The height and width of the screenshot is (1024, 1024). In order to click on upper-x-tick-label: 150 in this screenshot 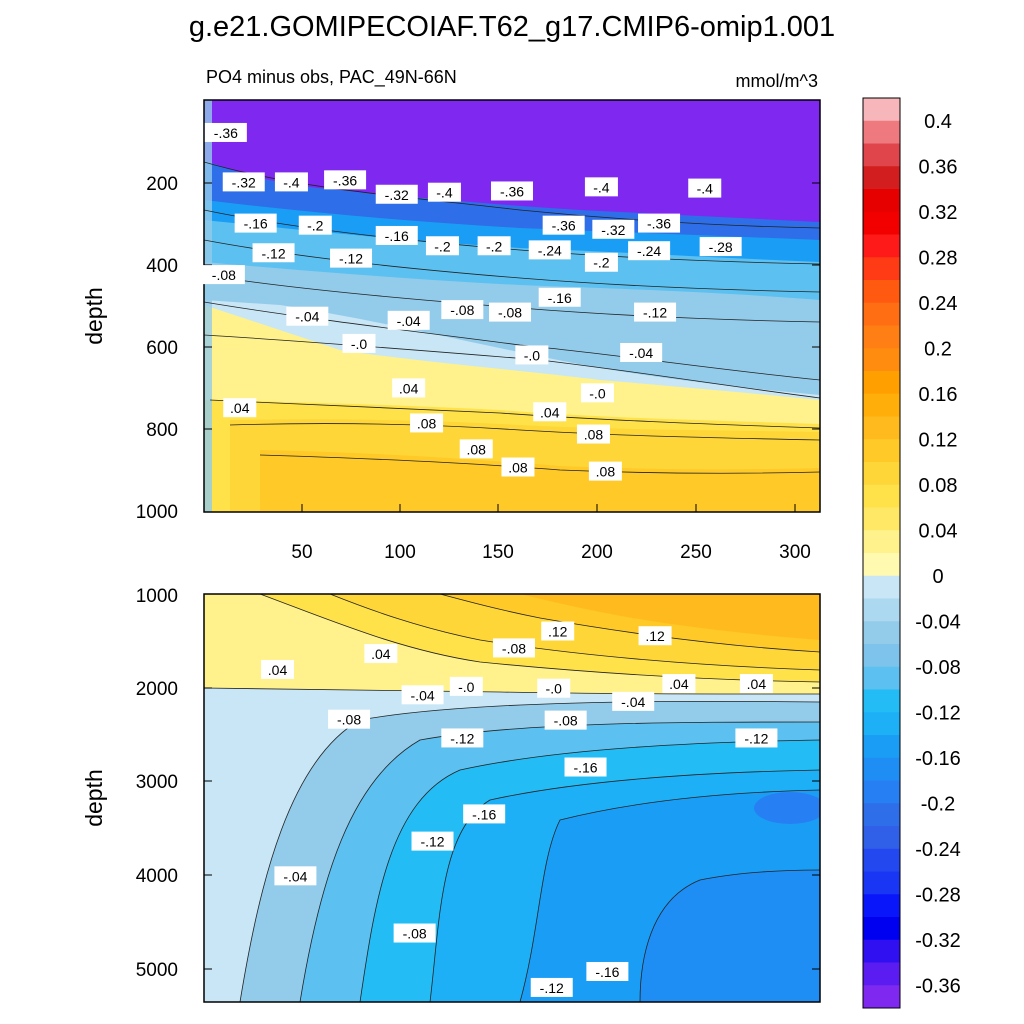, I will do `click(498, 552)`.